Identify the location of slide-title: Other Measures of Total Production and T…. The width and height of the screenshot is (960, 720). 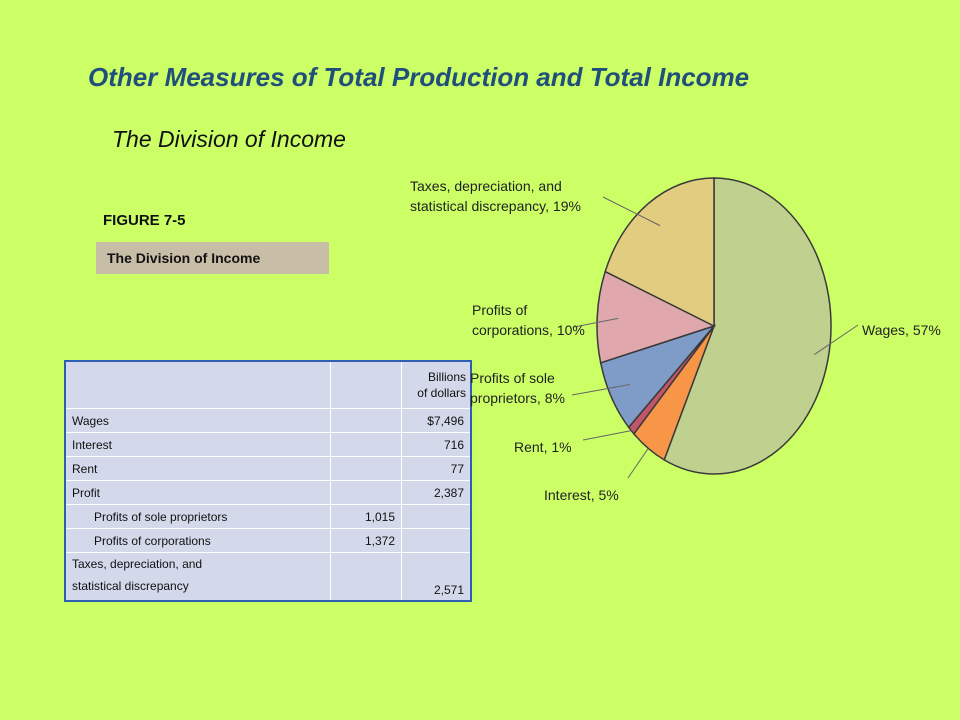
(419, 77).